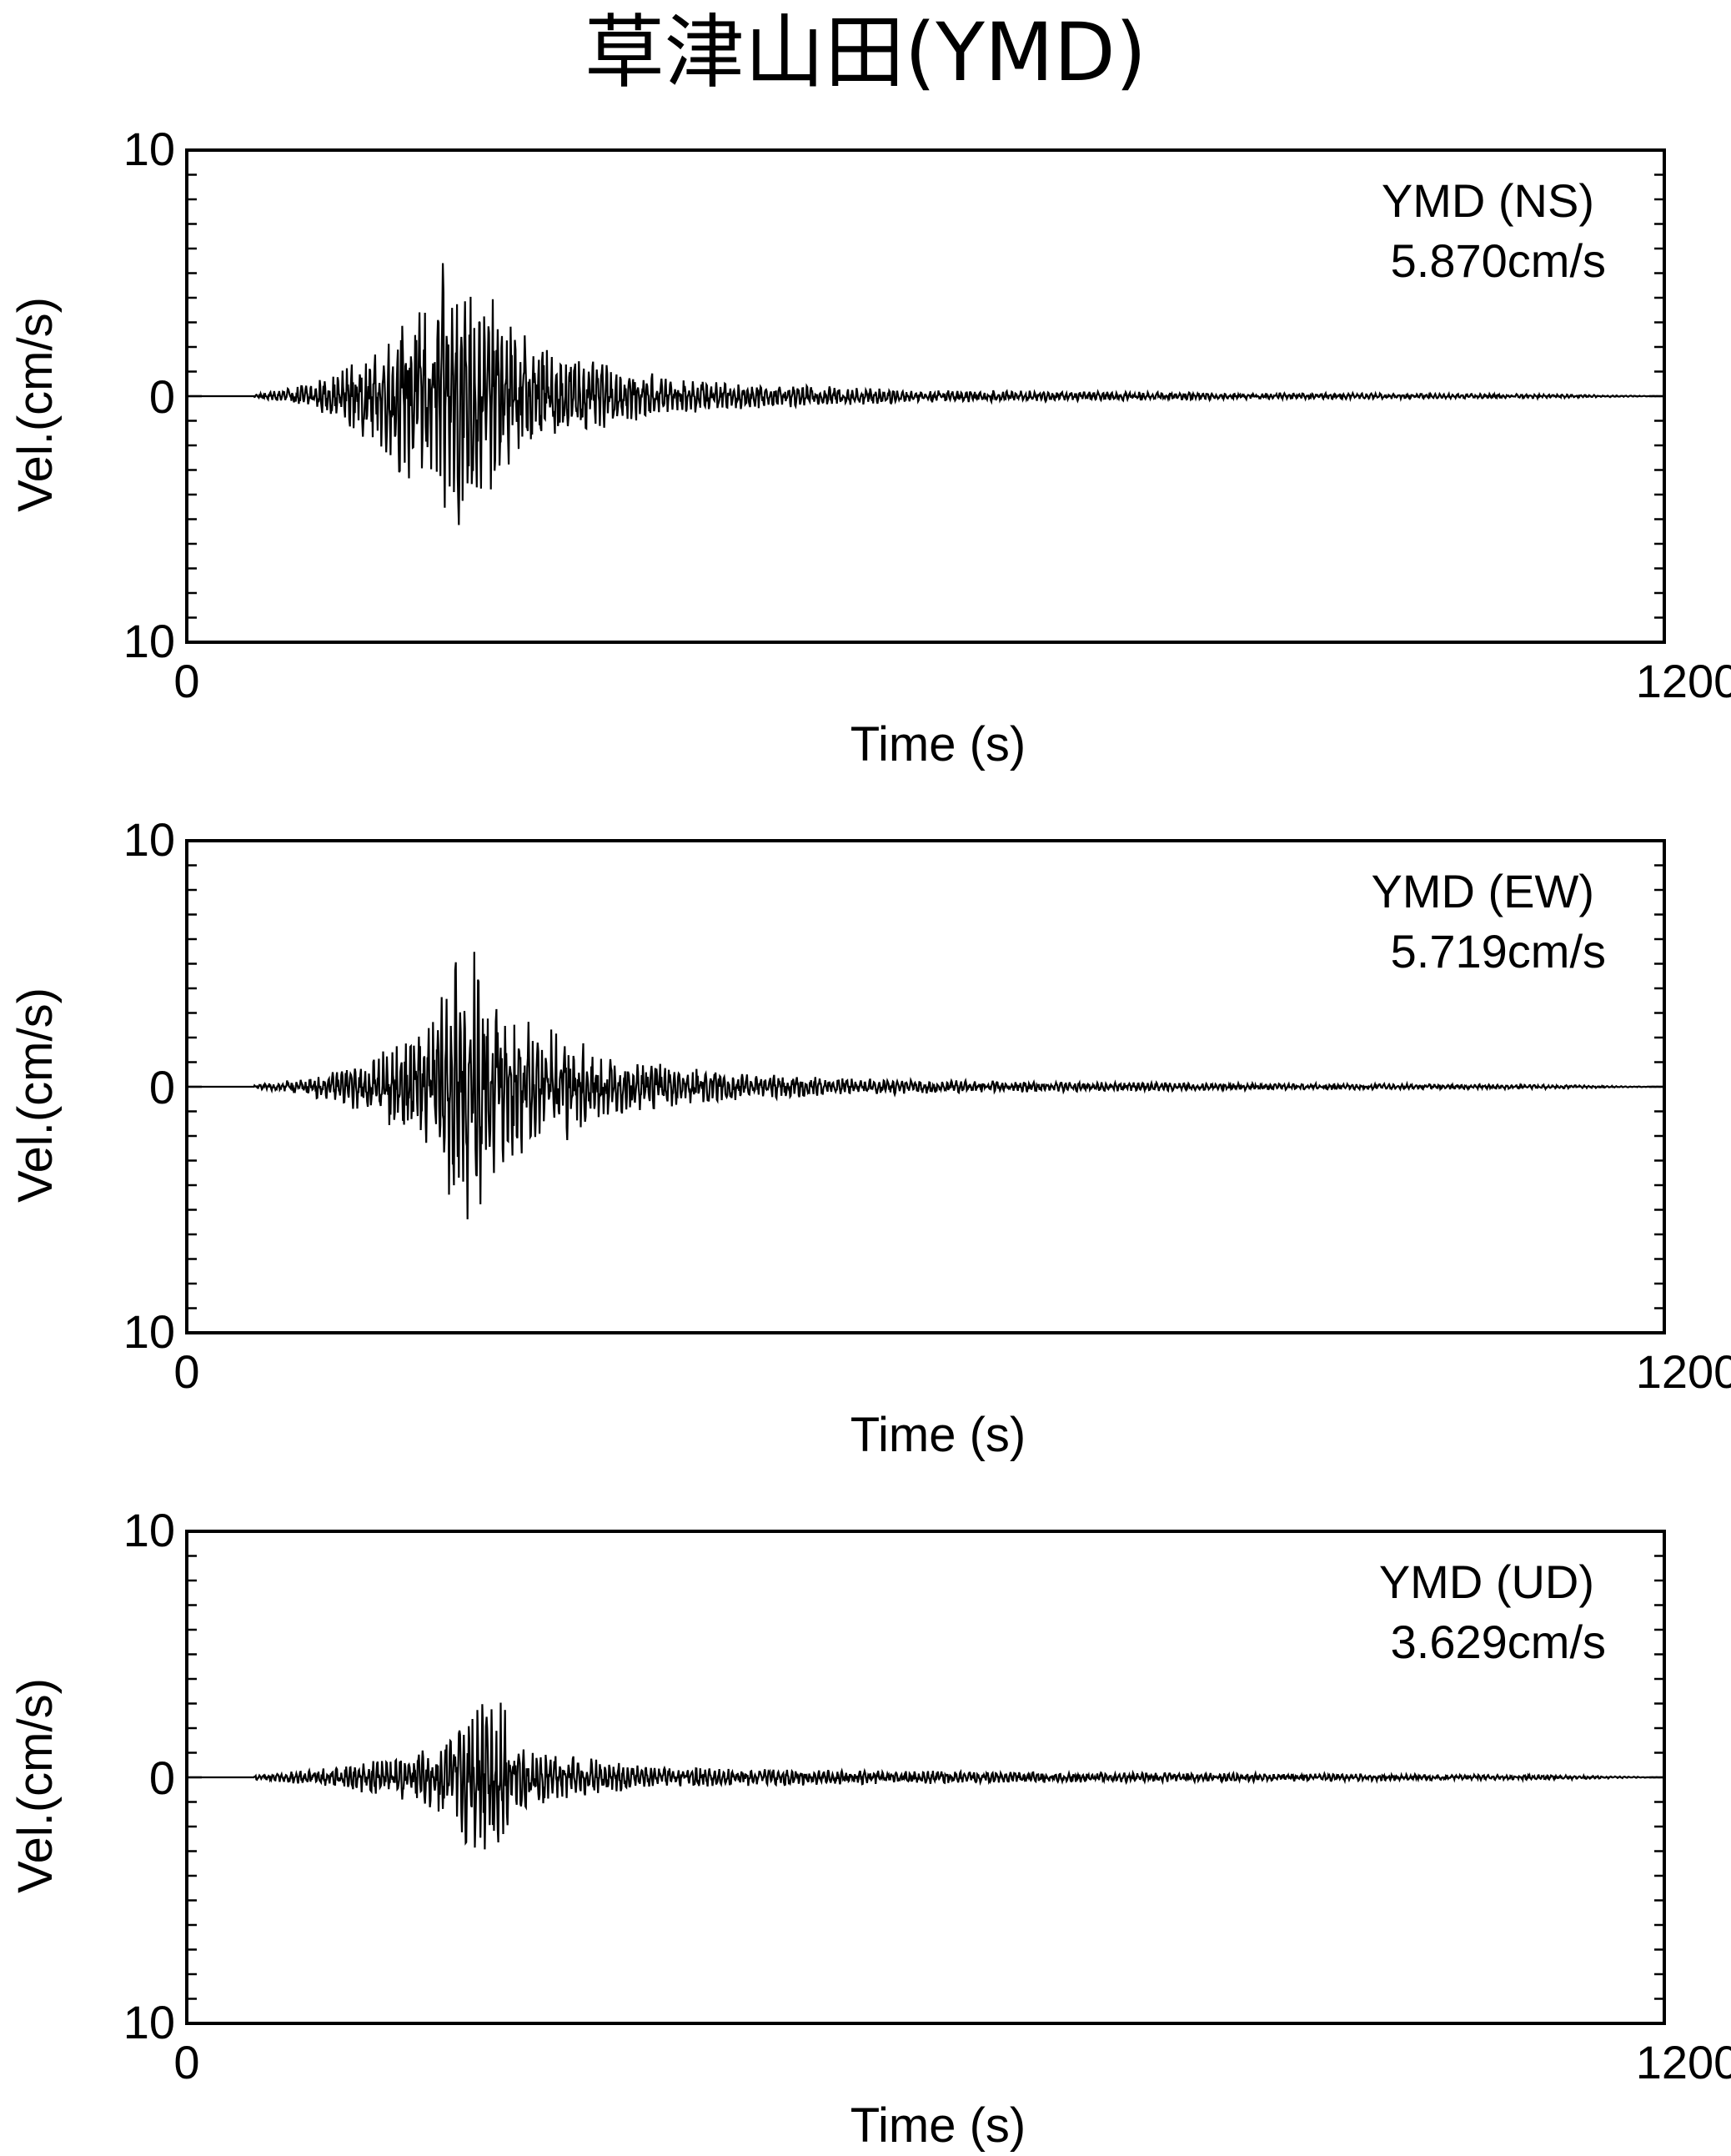  What do you see at coordinates (865, 52) in the screenshot?
I see `page-title: 草津山田(YMD)` at bounding box center [865, 52].